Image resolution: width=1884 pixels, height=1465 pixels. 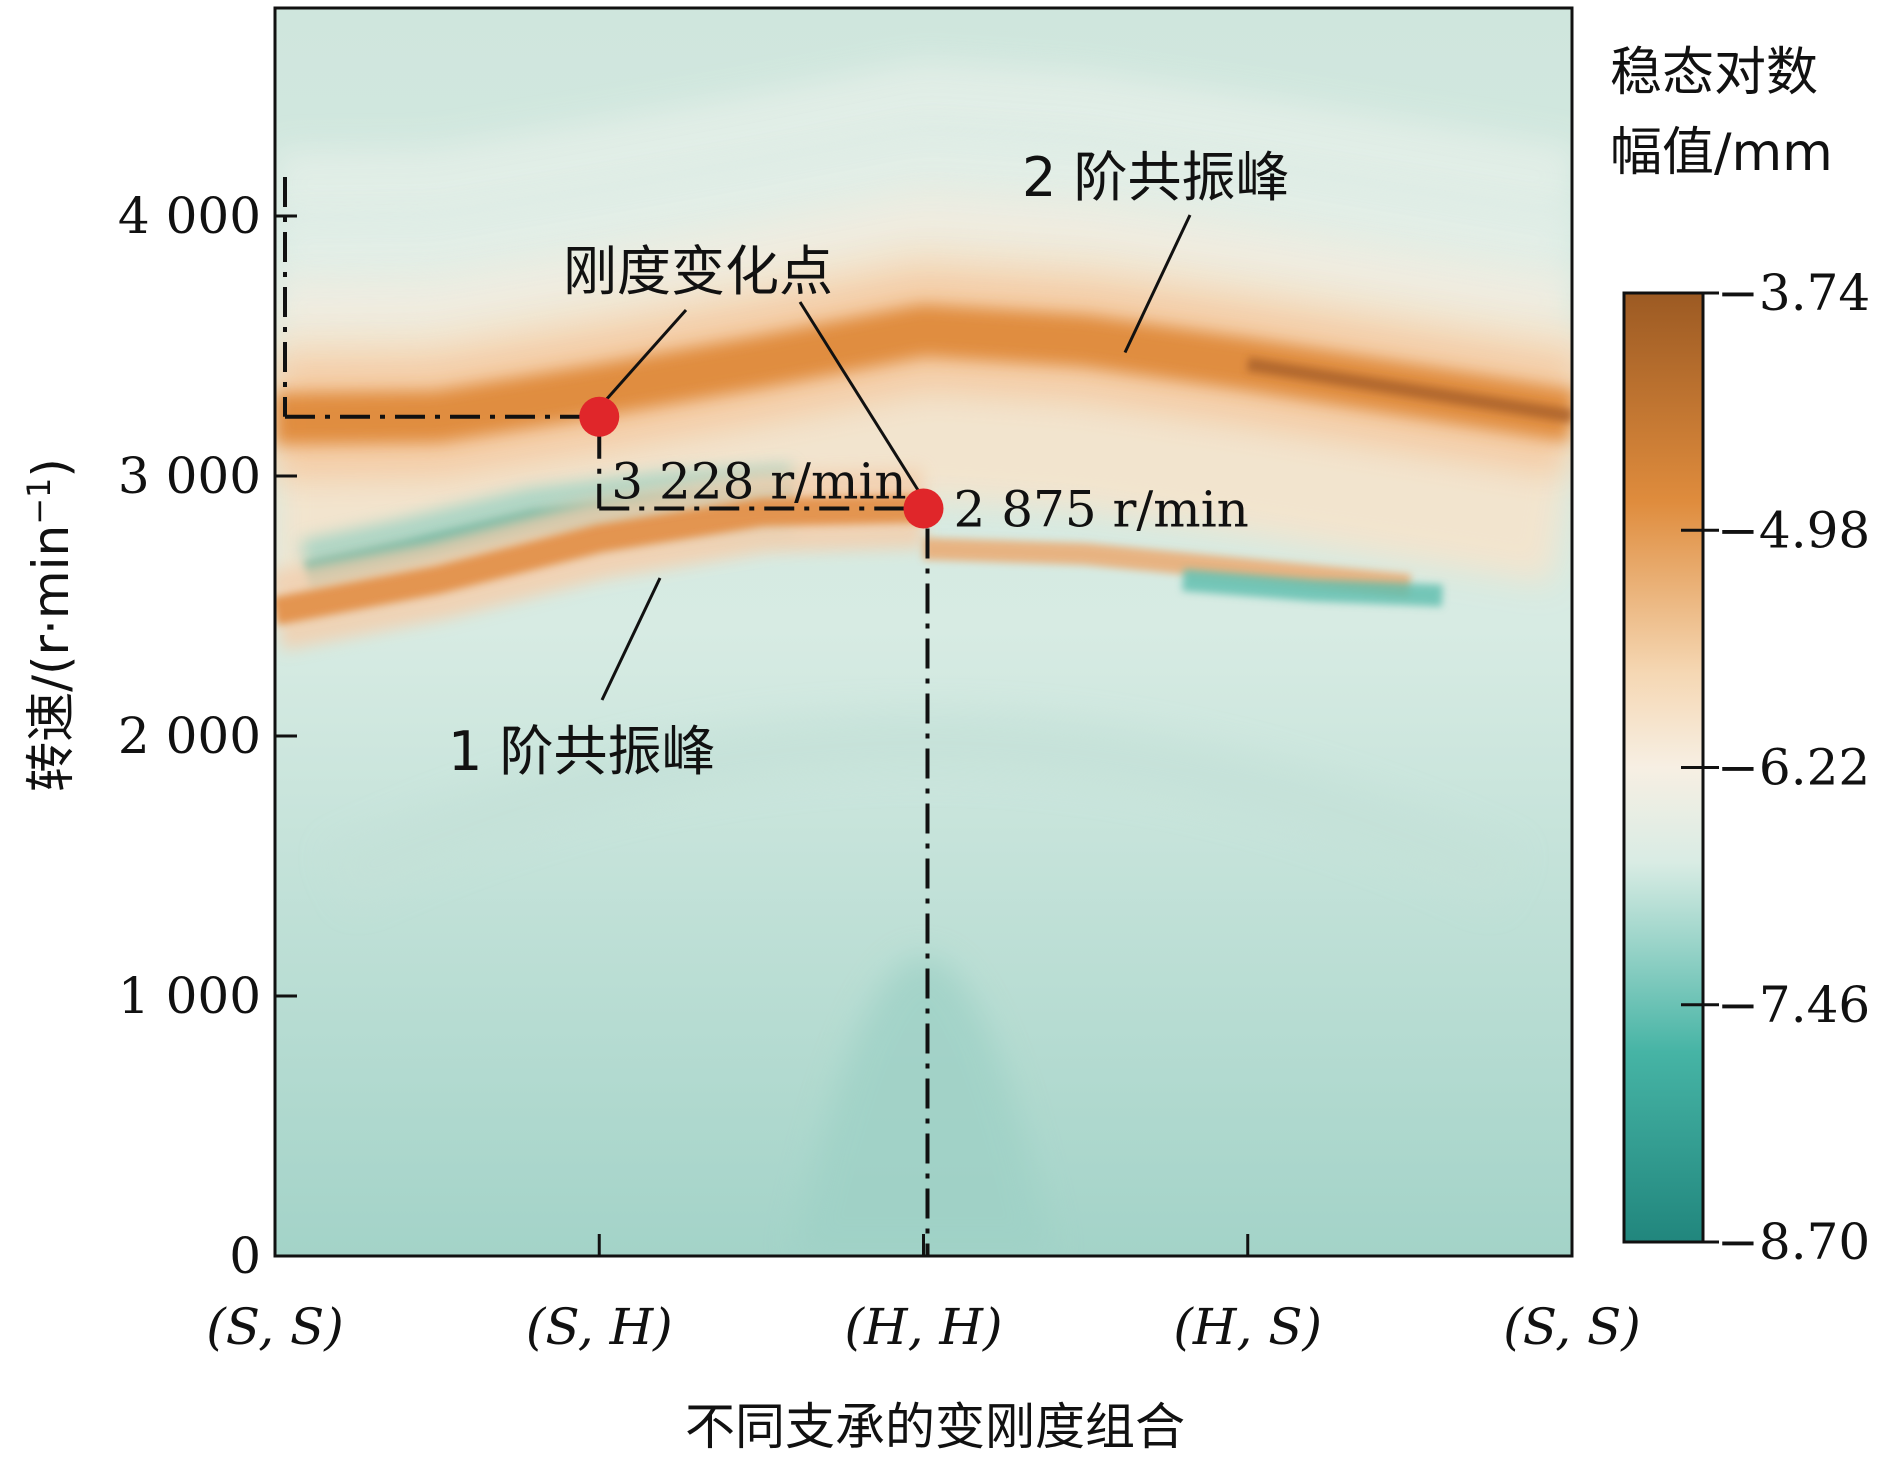 I want to click on y-tick-label: 0, so click(x=245, y=1256).